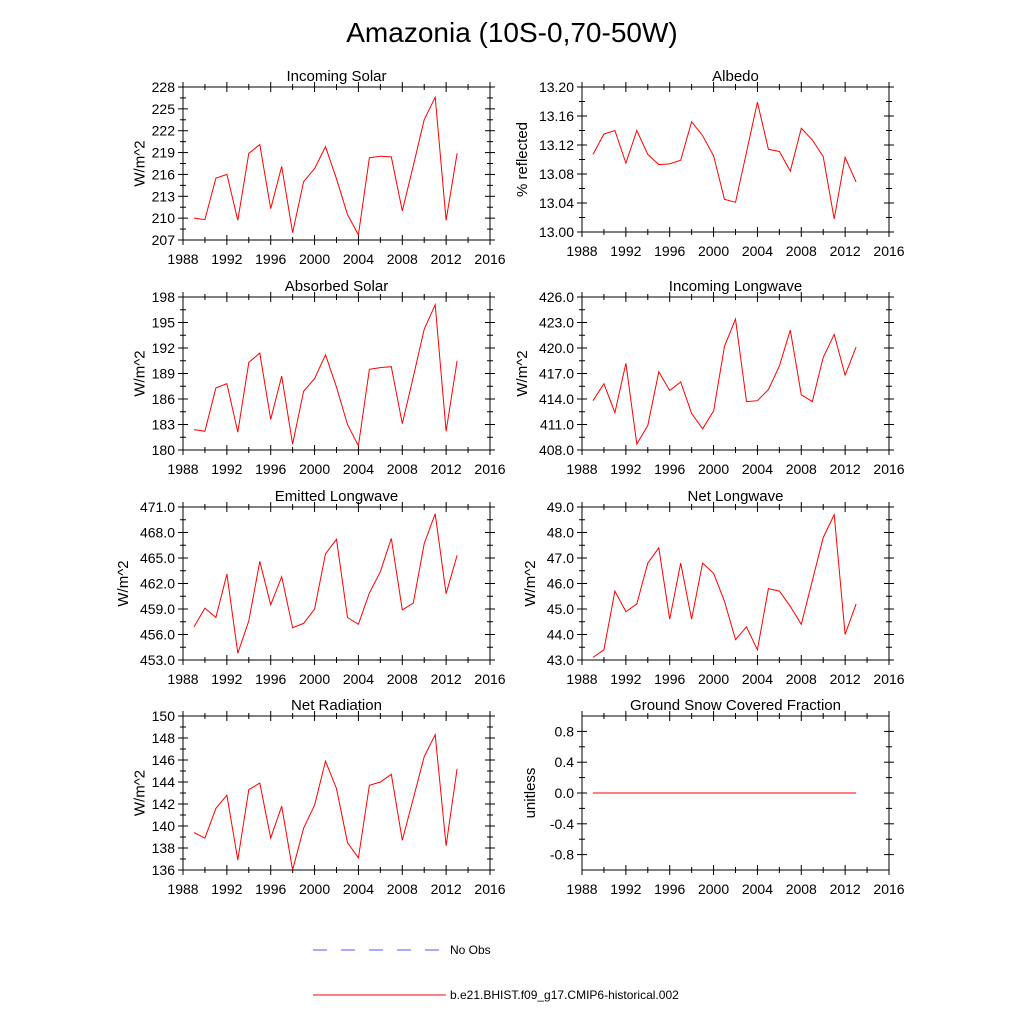 This screenshot has width=1024, height=1024. What do you see at coordinates (556, 232) in the screenshot?
I see `y-tick-label: 13.00` at bounding box center [556, 232].